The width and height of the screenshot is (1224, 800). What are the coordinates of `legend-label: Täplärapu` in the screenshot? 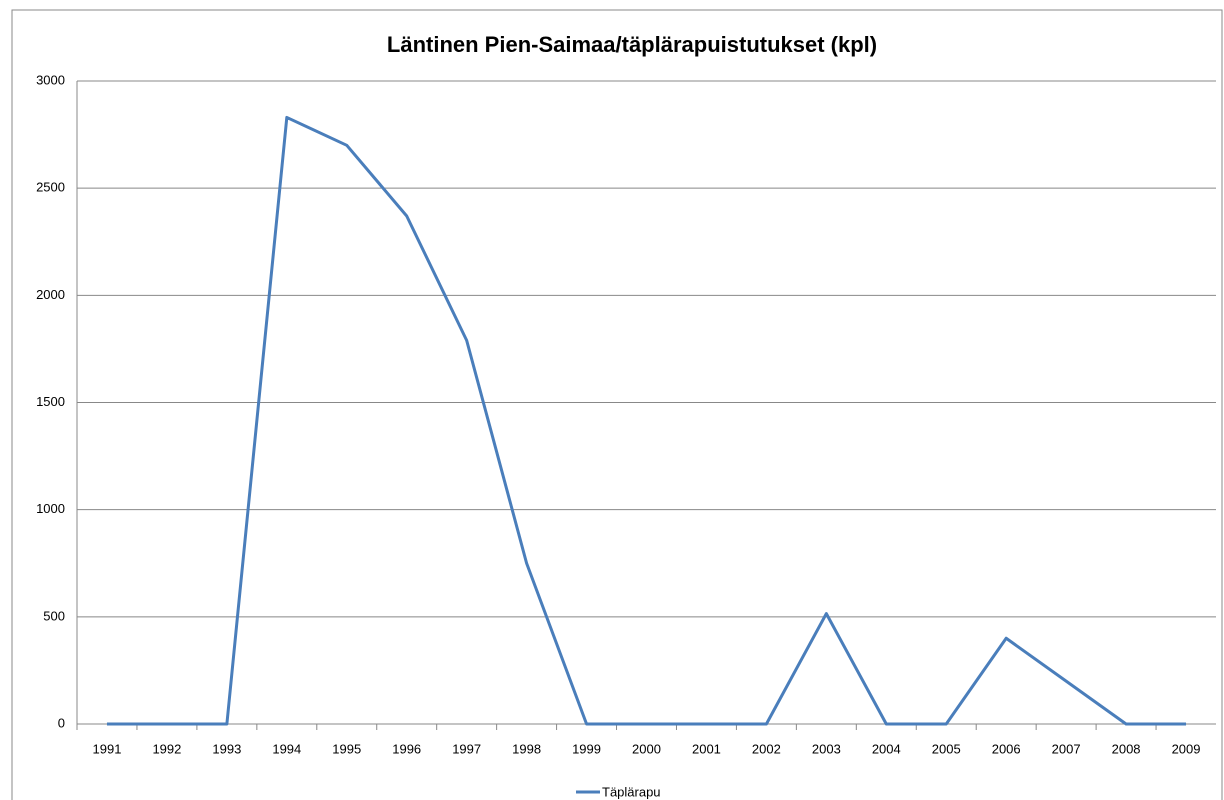 It's located at (631, 791).